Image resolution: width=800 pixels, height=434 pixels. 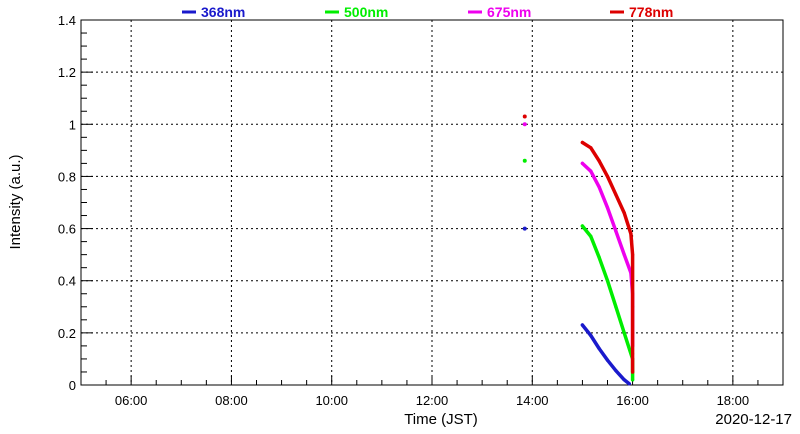 I want to click on x-tick-label: 16:00, so click(x=632, y=400).